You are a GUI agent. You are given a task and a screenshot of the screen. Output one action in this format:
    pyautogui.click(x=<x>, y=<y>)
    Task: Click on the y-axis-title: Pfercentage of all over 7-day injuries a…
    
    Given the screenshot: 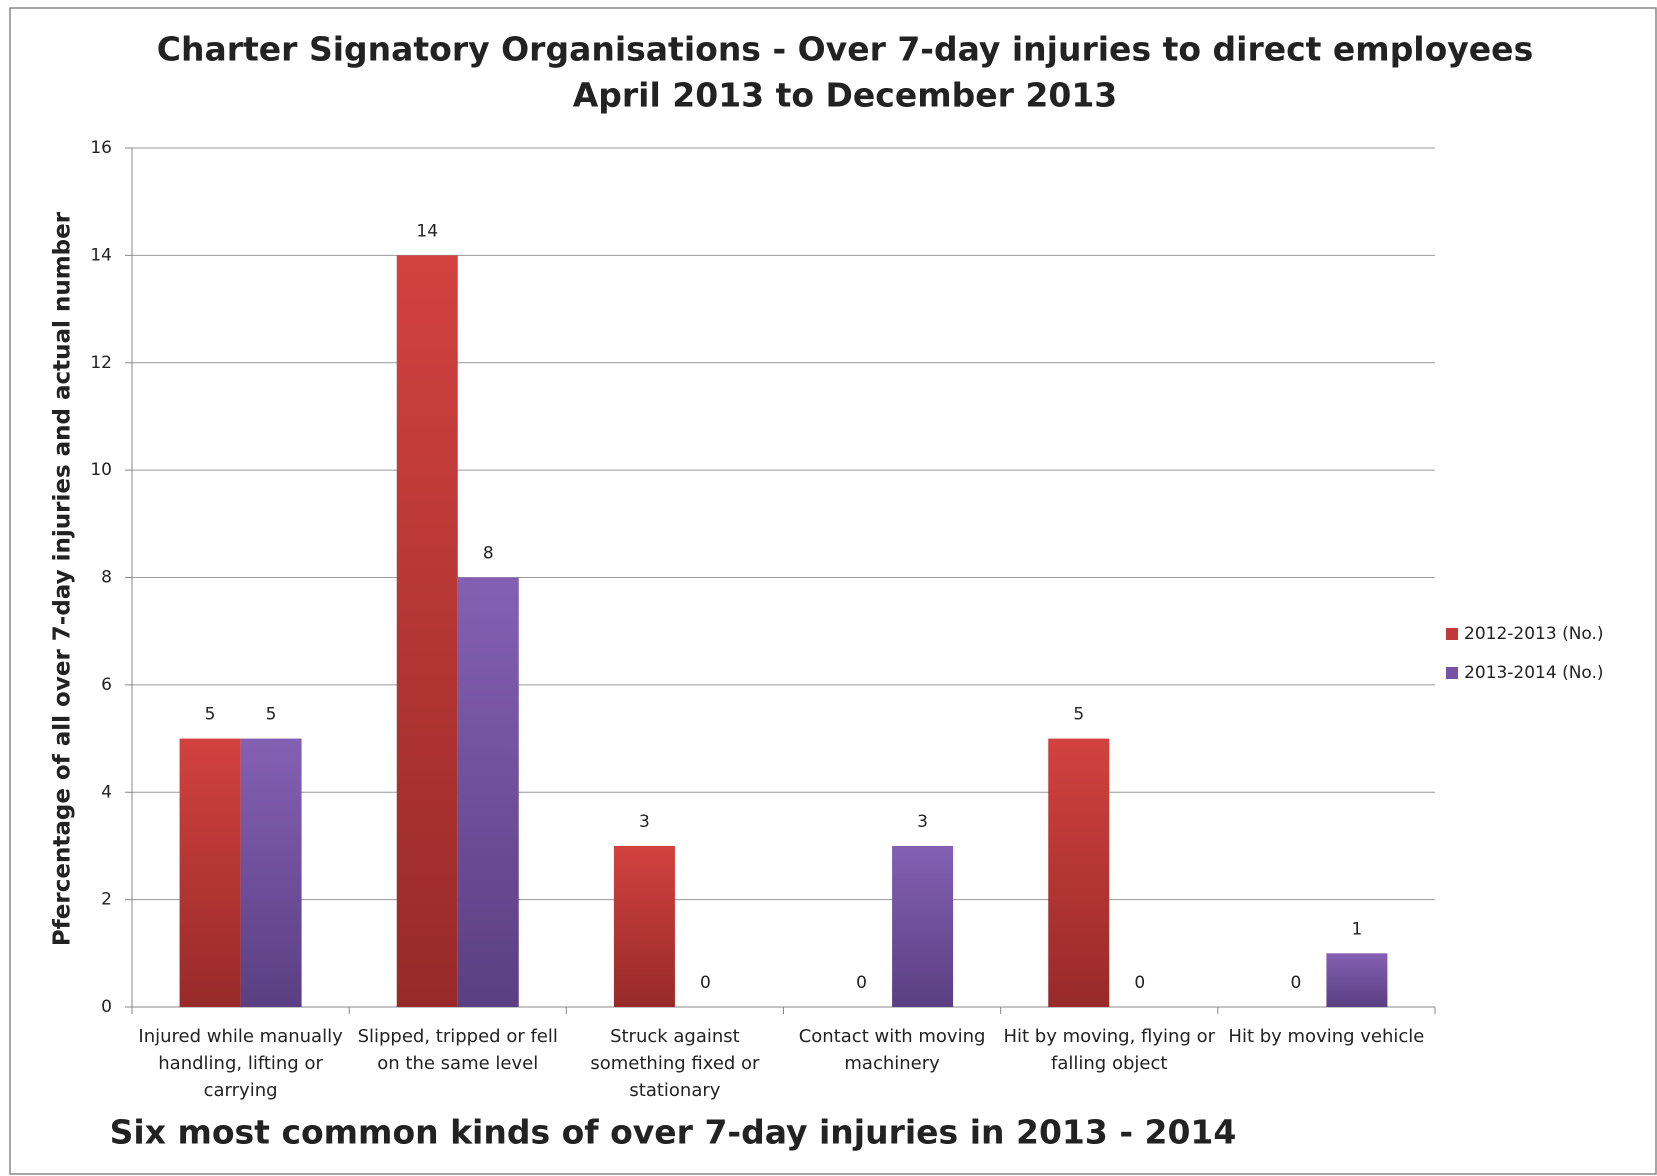 What is the action you would take?
    pyautogui.click(x=63, y=578)
    